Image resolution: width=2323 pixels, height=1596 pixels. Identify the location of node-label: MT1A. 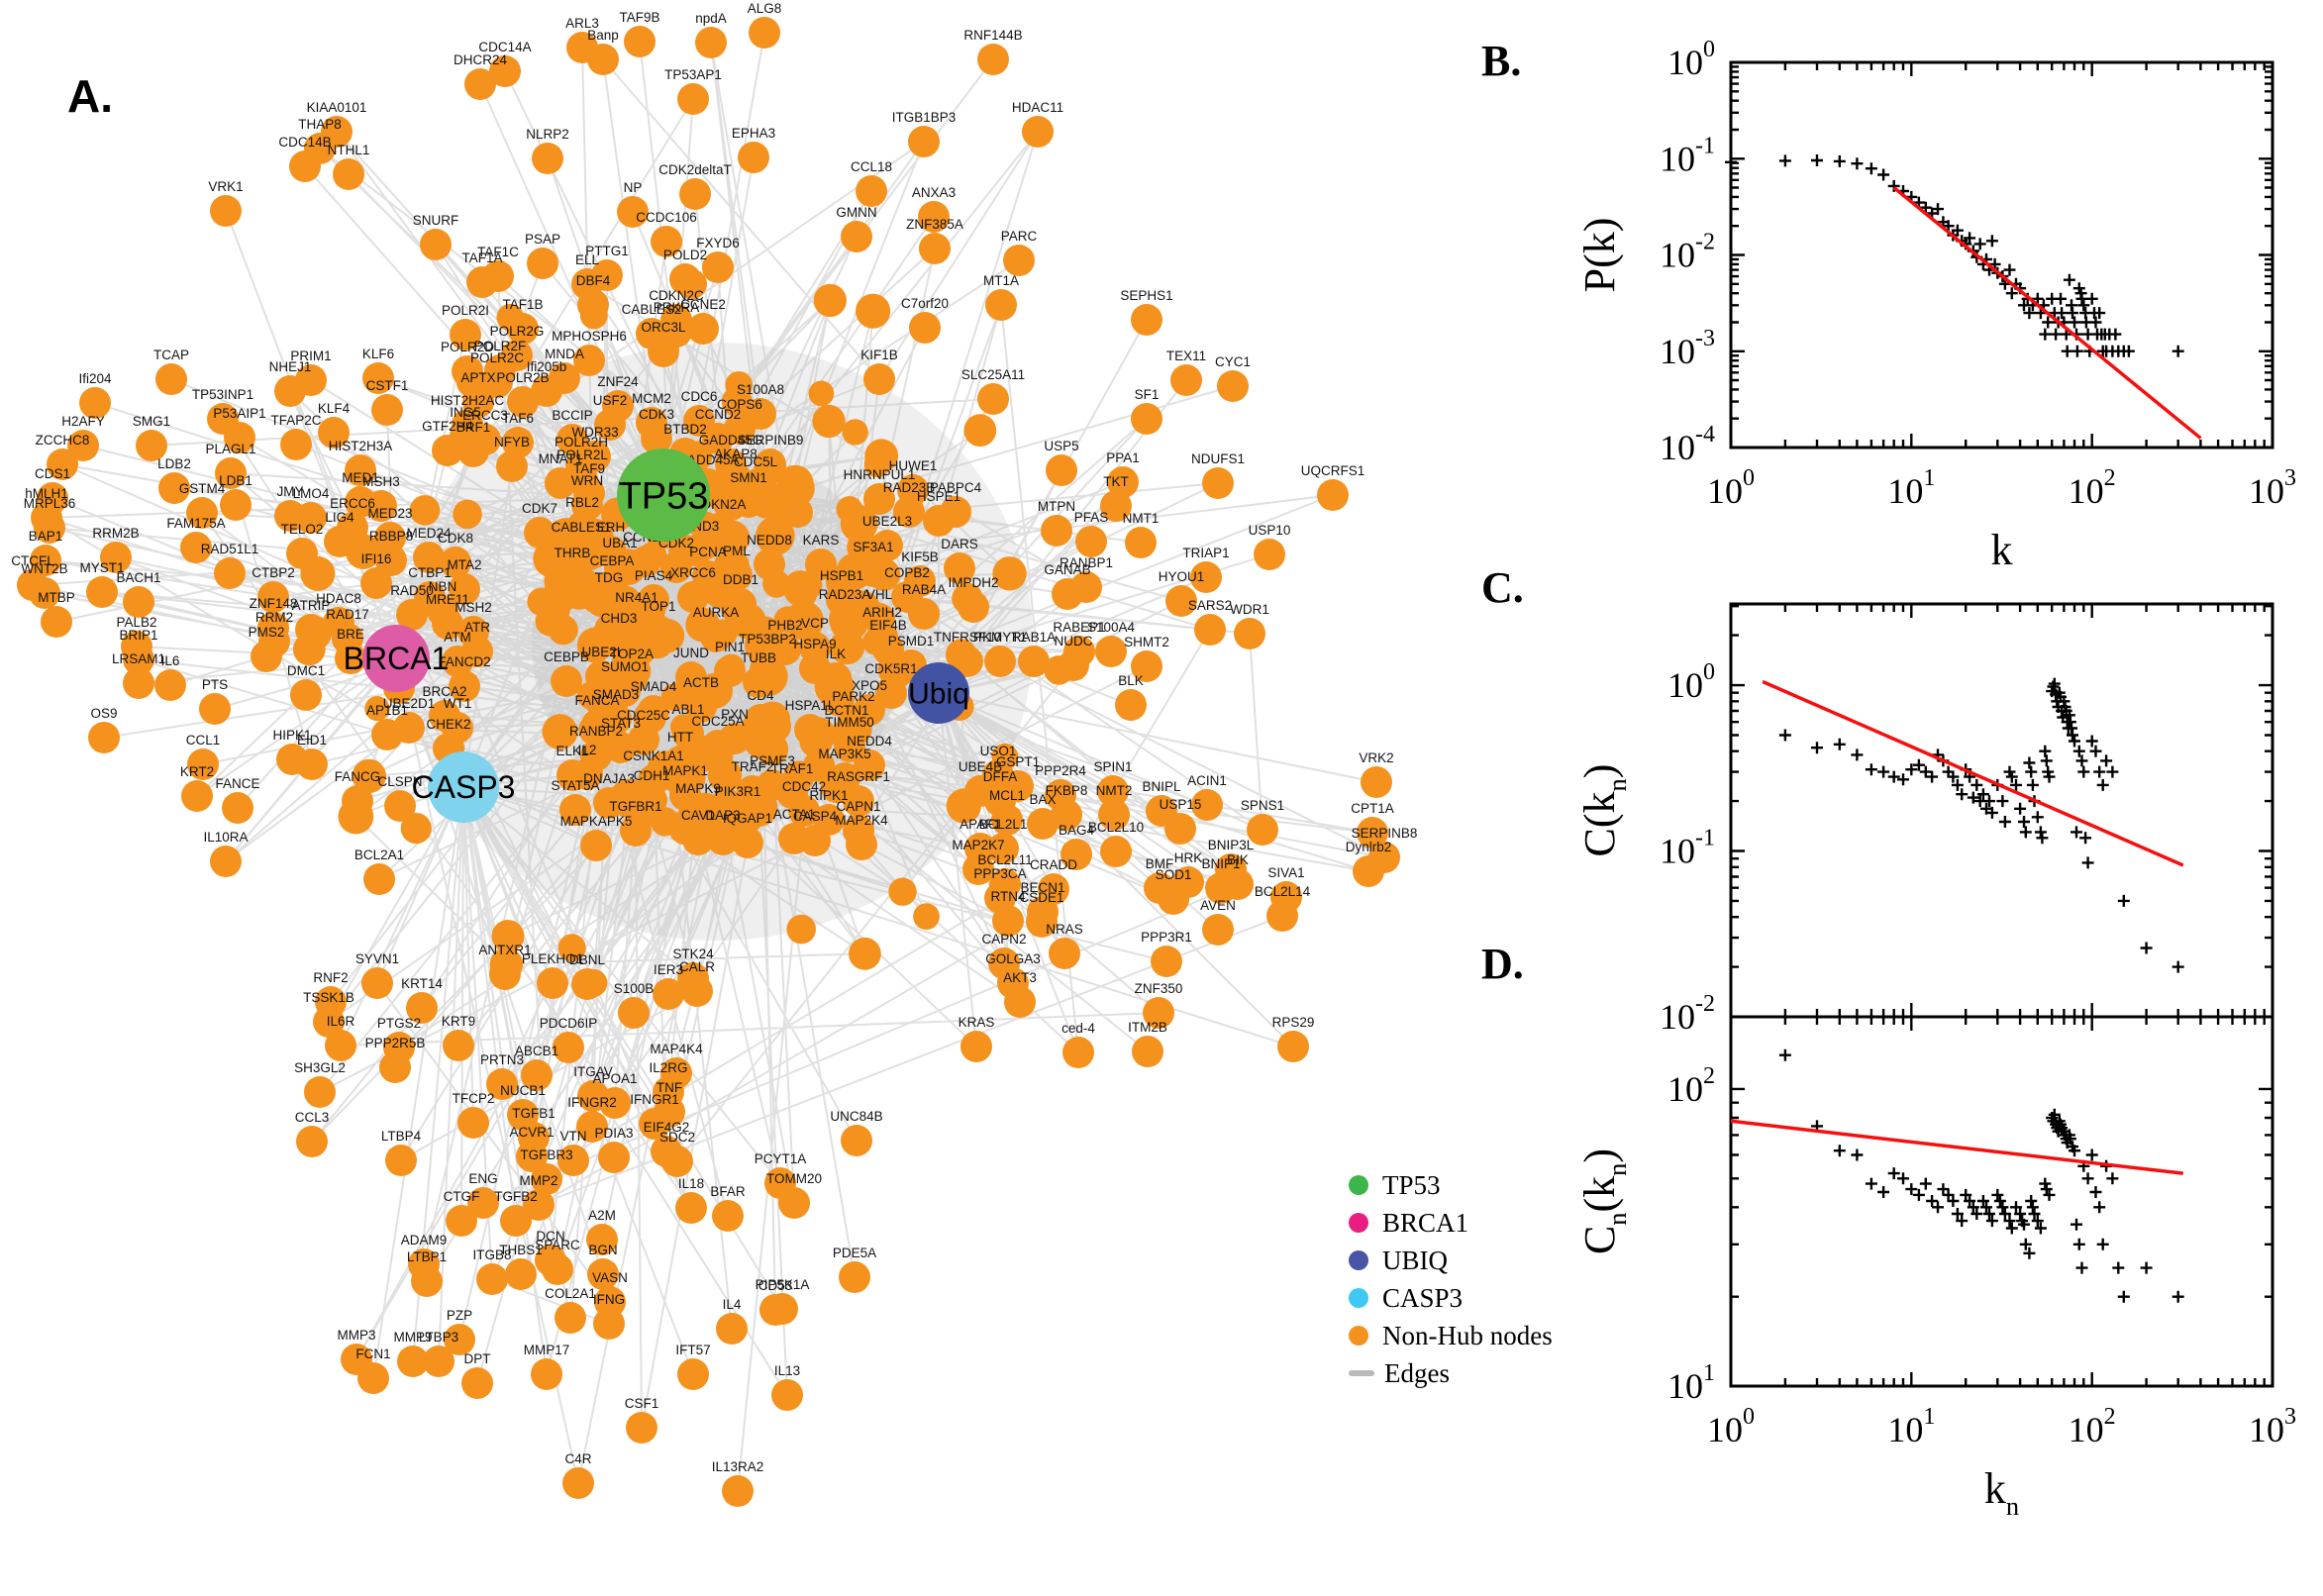
(1001, 280).